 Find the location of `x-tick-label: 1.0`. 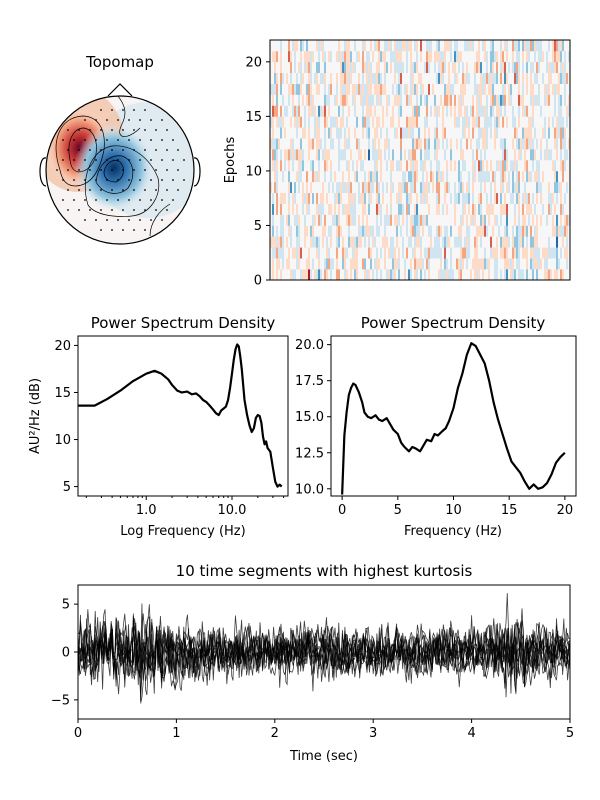

x-tick-label: 1.0 is located at coordinates (146, 510).